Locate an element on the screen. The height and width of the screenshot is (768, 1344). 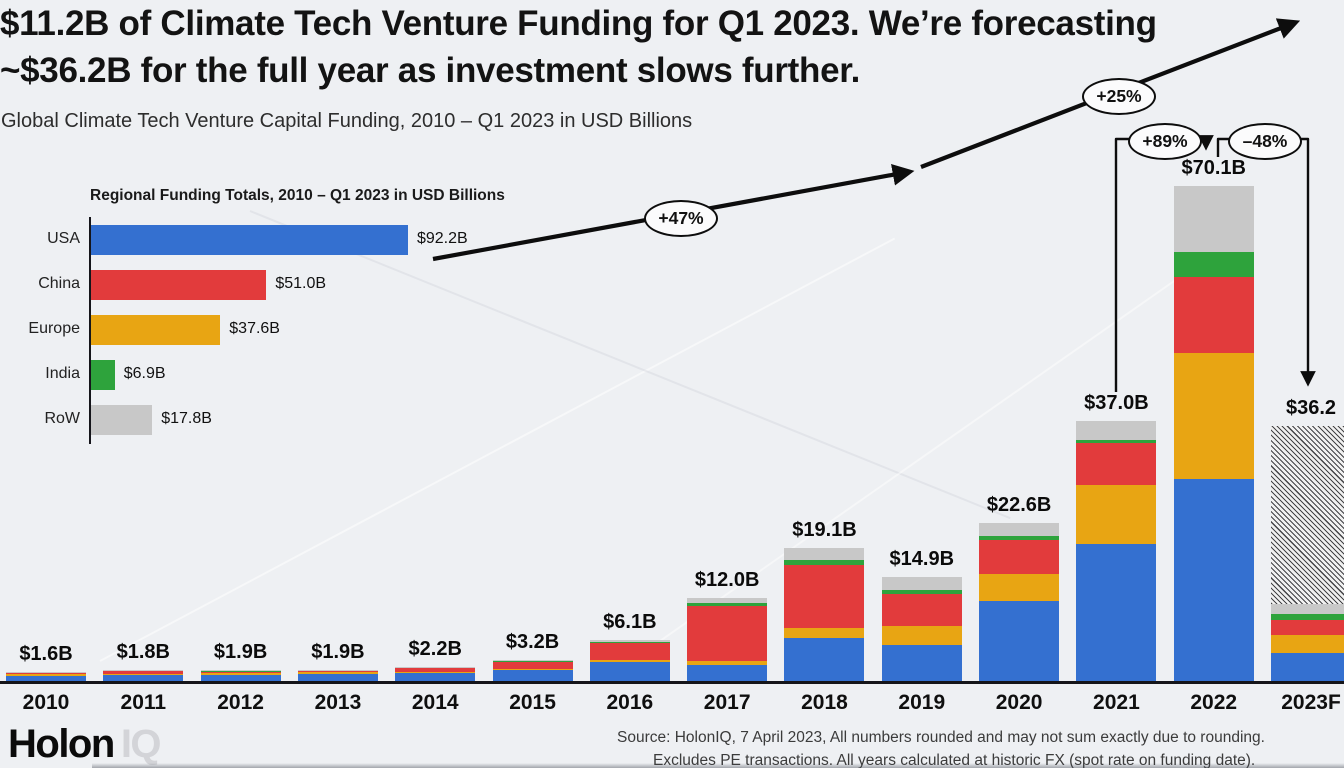
bar-segment-row-2022 is located at coordinates (1213, 218).